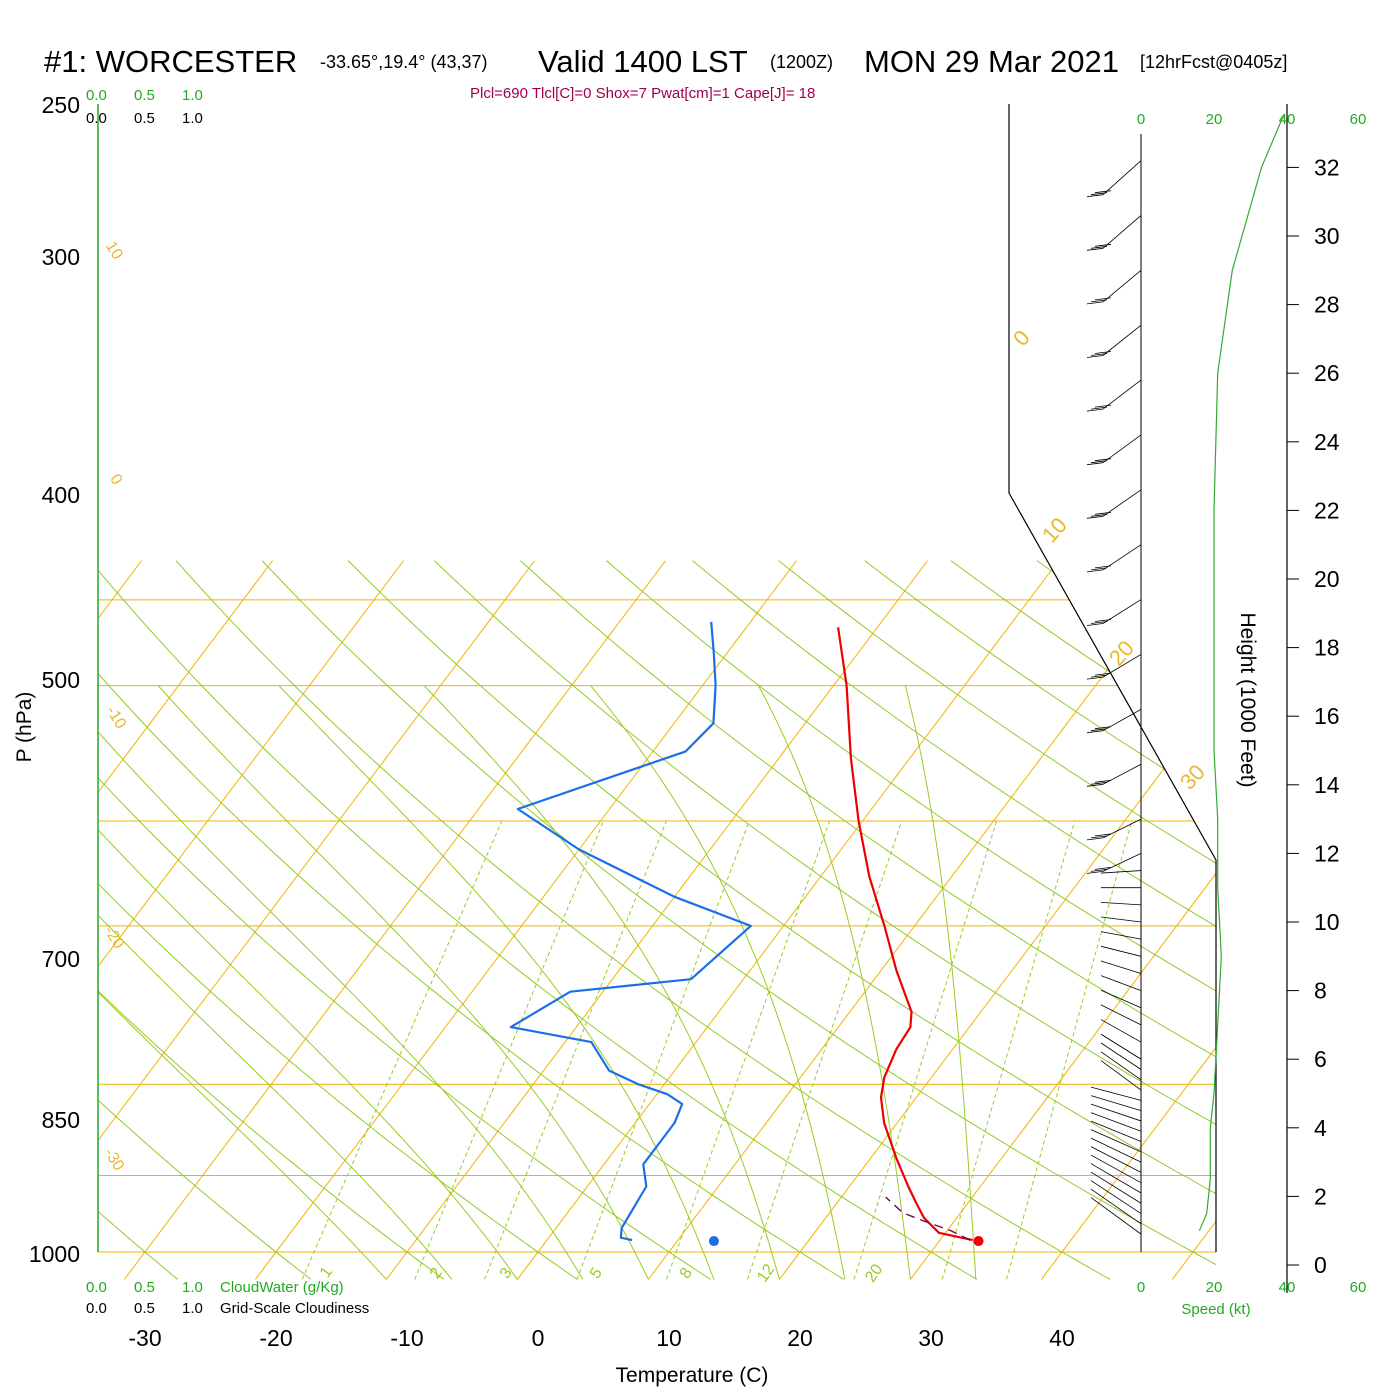 This screenshot has height=1400, width=1400. Describe the element at coordinates (144, 1287) in the screenshot. I see `cloud-bottom-green-1: 0.5` at that location.